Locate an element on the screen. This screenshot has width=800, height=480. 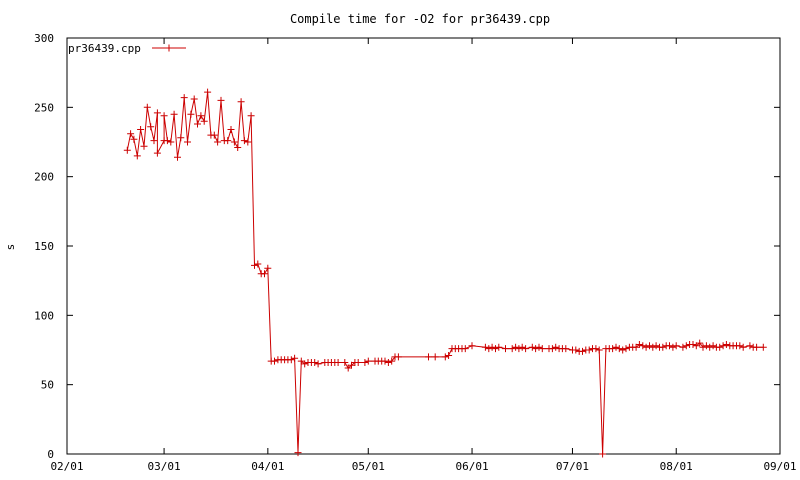
y-axis-label: s is located at coordinates (10, 247).